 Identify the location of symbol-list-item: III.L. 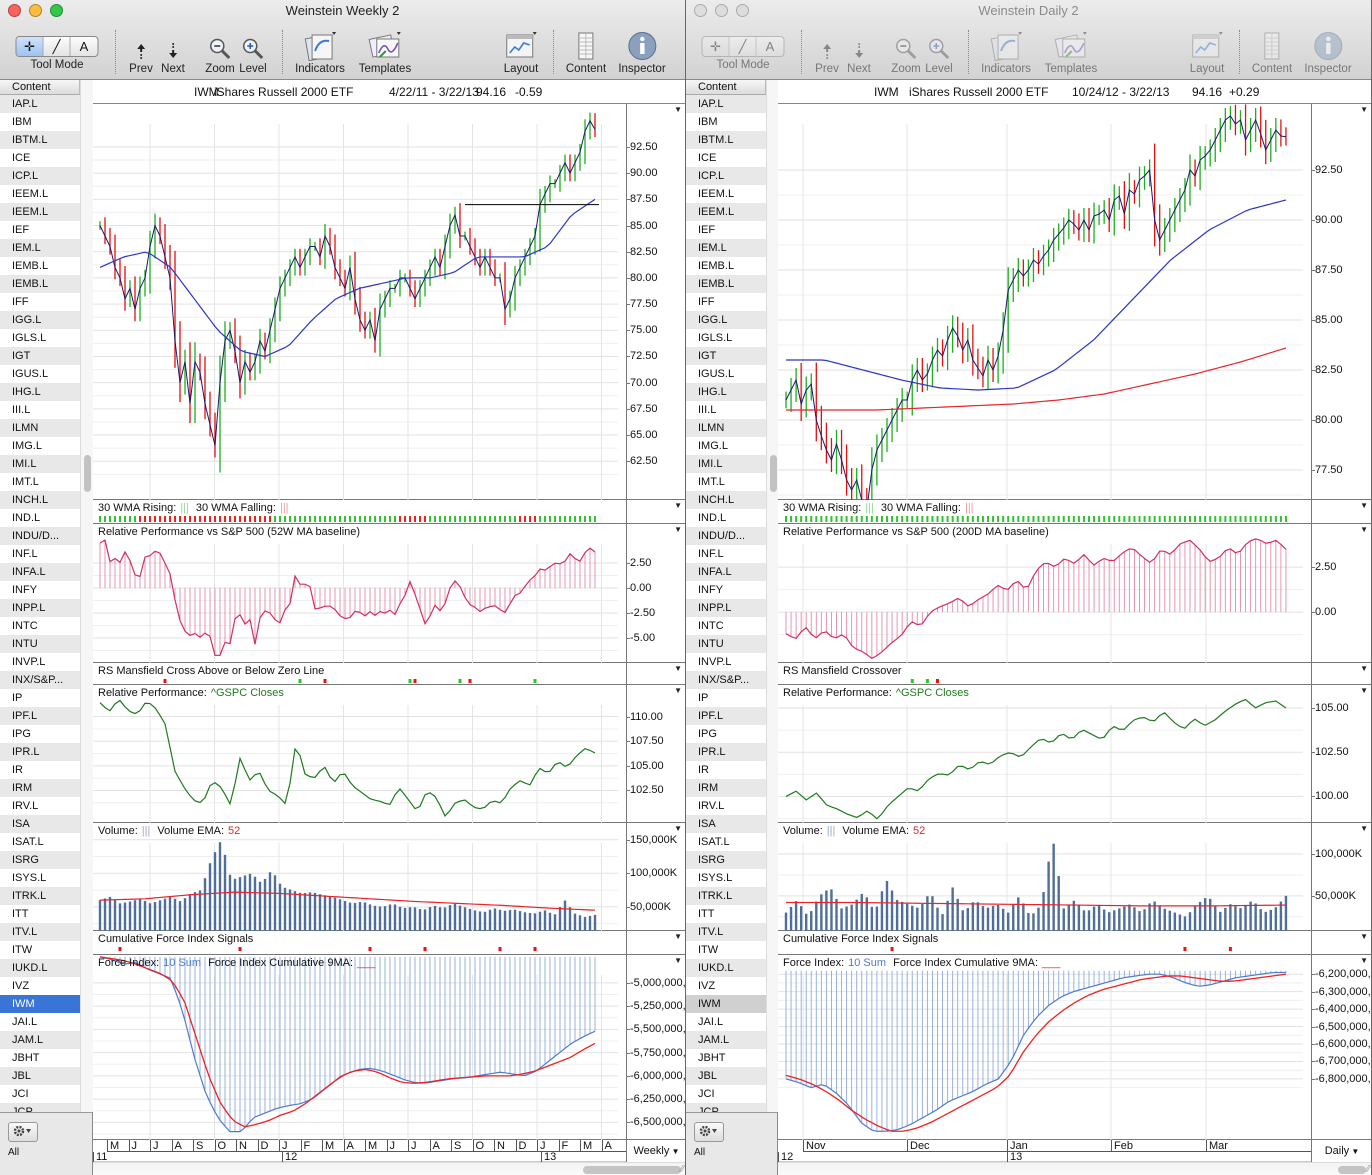
(707, 410).